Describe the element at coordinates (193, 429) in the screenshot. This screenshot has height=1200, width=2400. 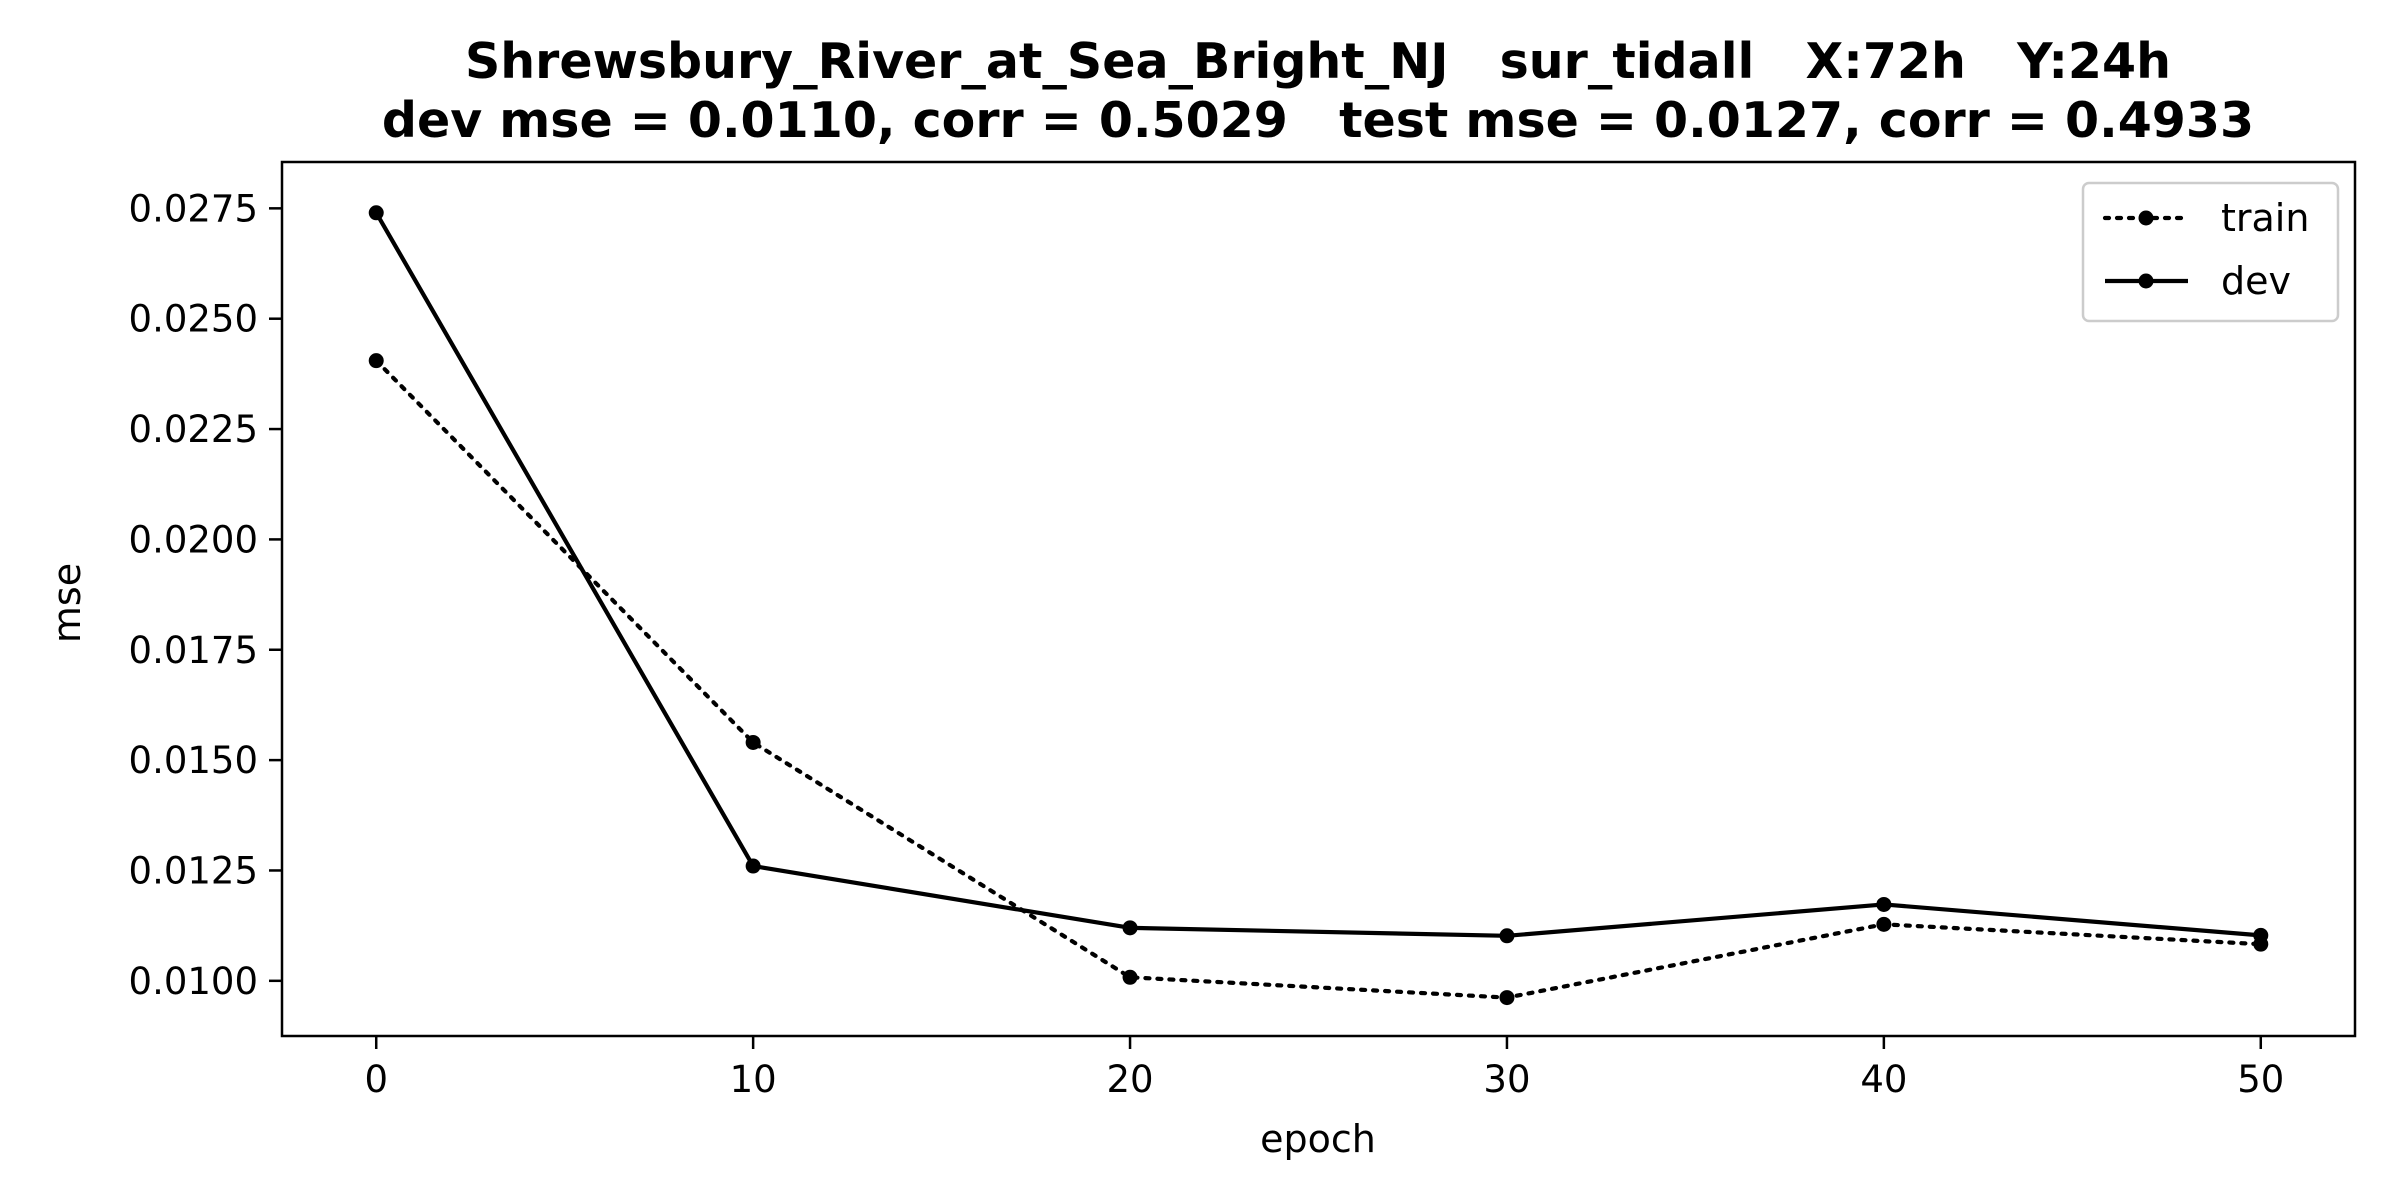
I see `y-tick-label: 0.0225` at that location.